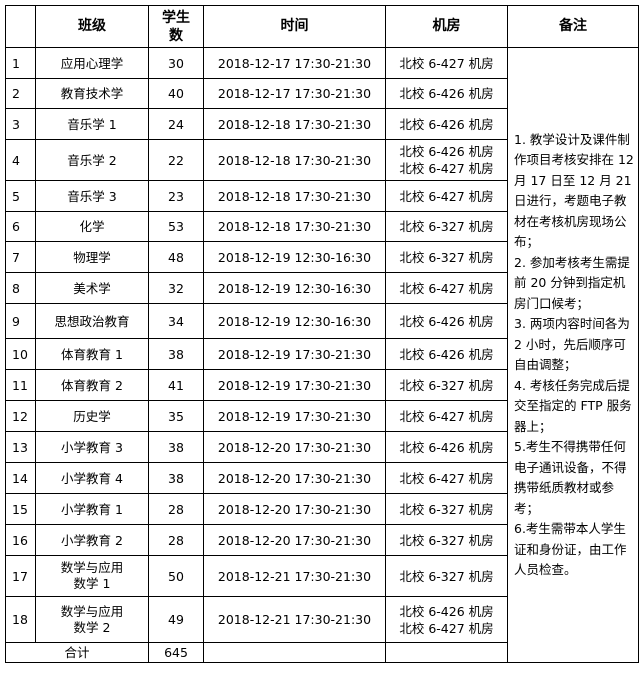 Image resolution: width=642 pixels, height=673 pixels. Describe the element at coordinates (176, 478) in the screenshot. I see `student-count: 38` at that location.